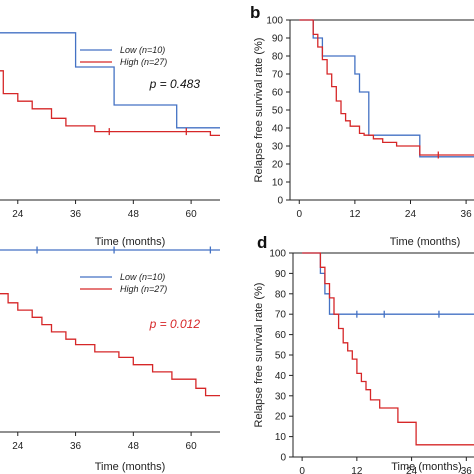  What do you see at coordinates (175, 84) in the screenshot?
I see `p-value-label: p = 0.483` at bounding box center [175, 84].